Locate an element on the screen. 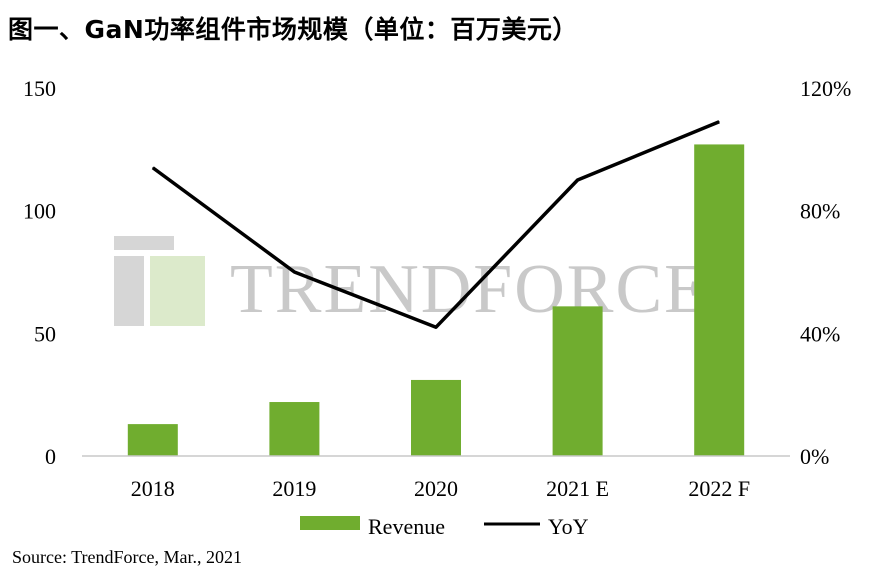 The image size is (876, 582). x-axis-category-label: 2022 F is located at coordinates (719, 488).